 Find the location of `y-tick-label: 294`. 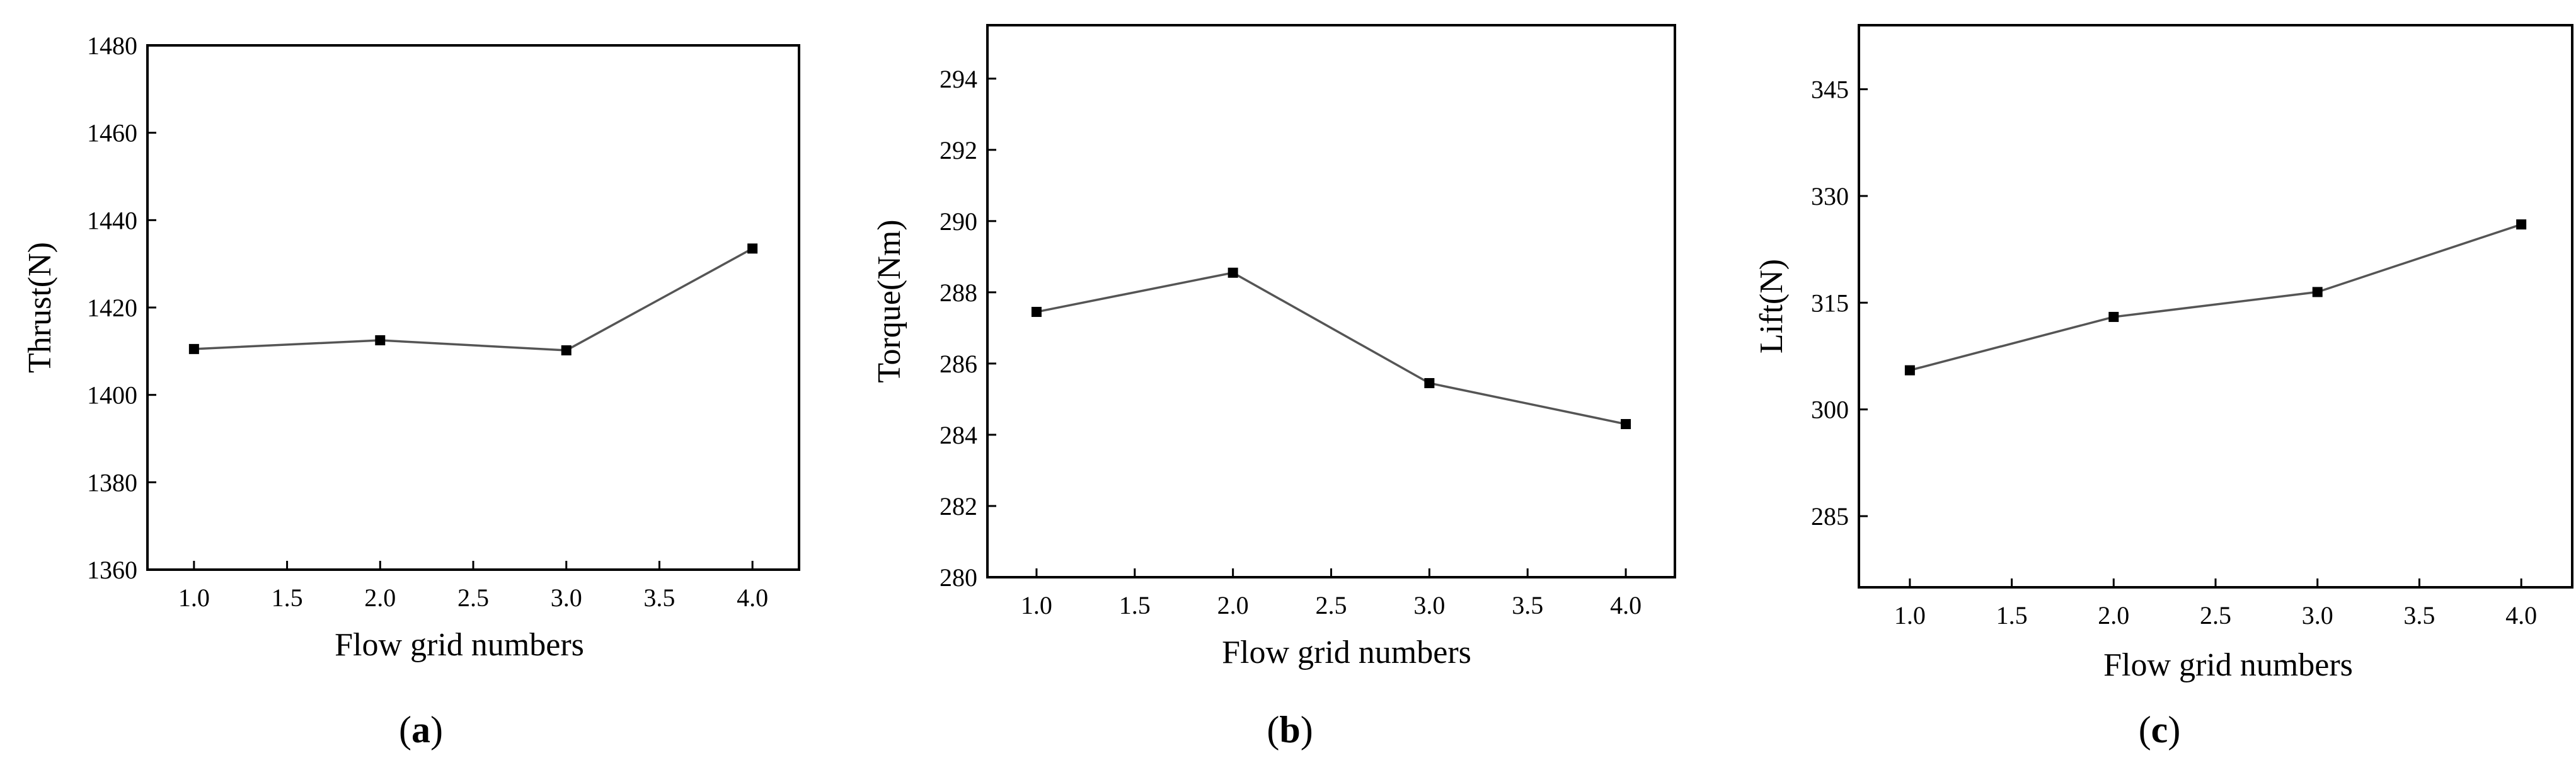

y-tick-label: 294 is located at coordinates (958, 79).